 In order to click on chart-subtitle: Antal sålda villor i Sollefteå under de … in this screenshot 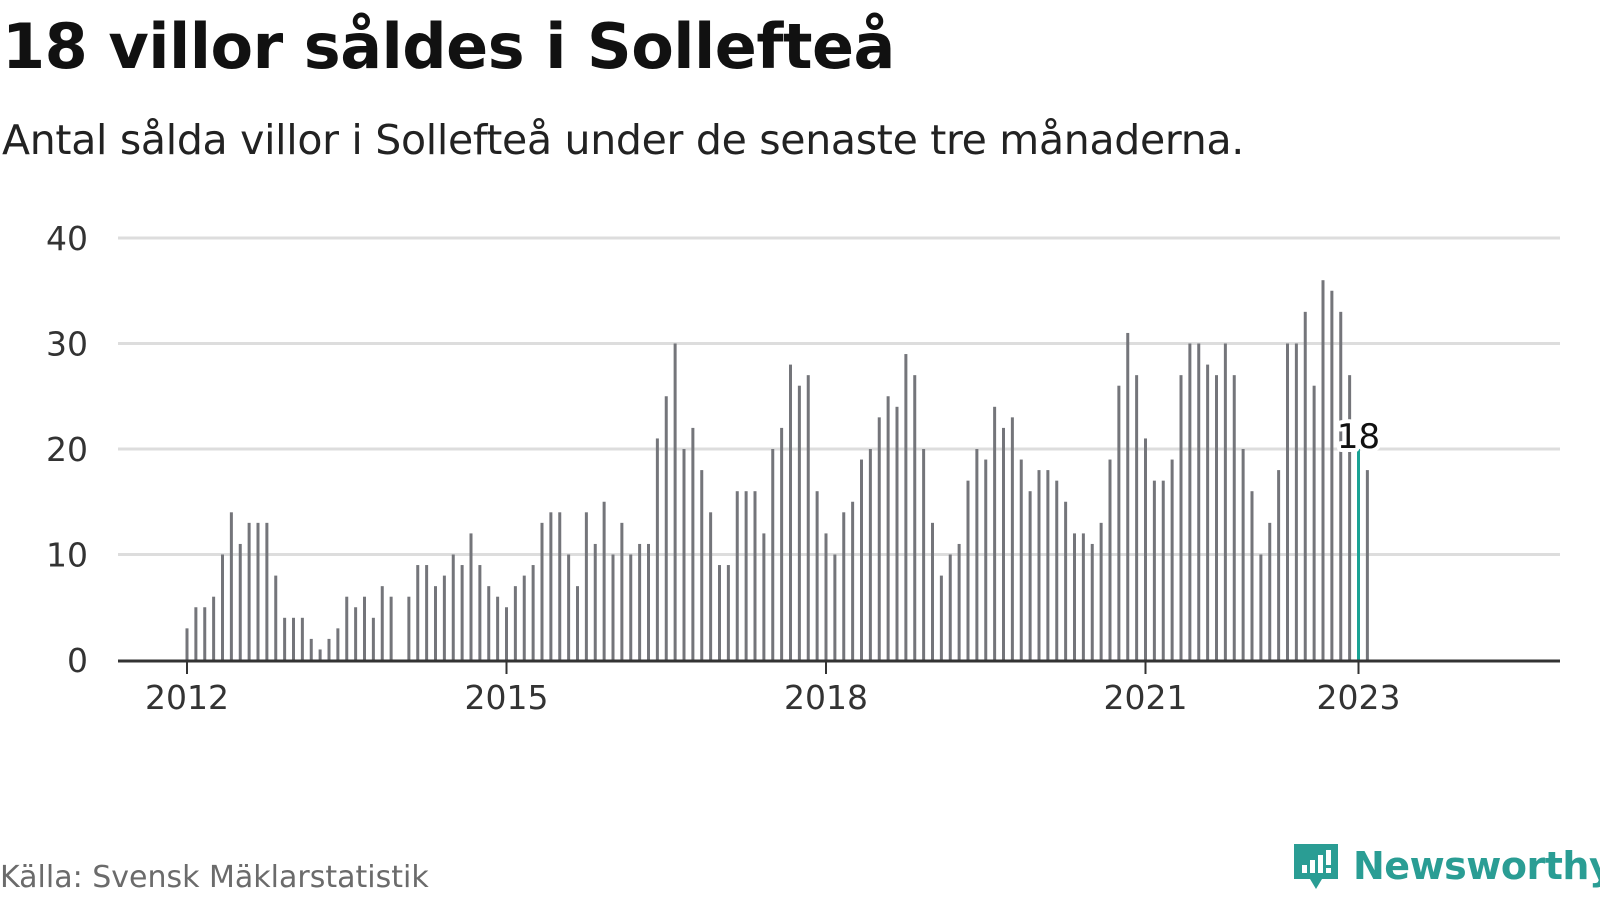, I will do `click(623, 140)`.